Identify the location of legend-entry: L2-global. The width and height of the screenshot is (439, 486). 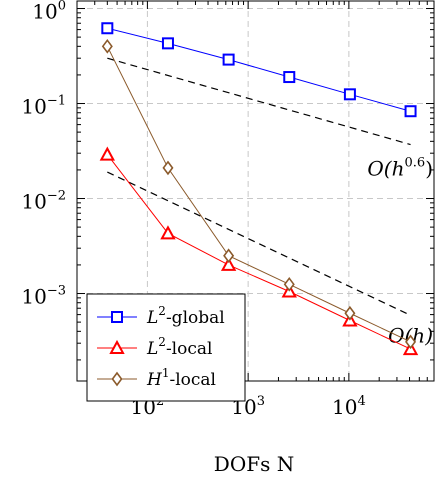
(161, 316).